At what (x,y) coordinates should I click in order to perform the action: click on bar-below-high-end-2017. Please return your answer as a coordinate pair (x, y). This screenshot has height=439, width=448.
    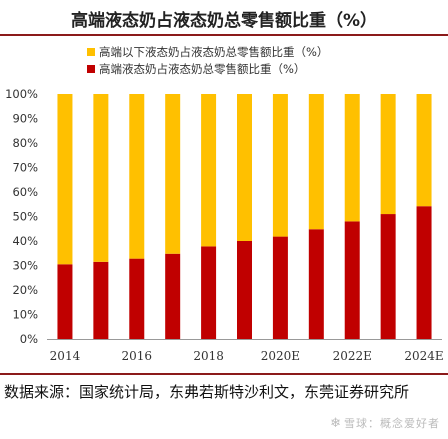
    Looking at the image, I should click on (173, 174).